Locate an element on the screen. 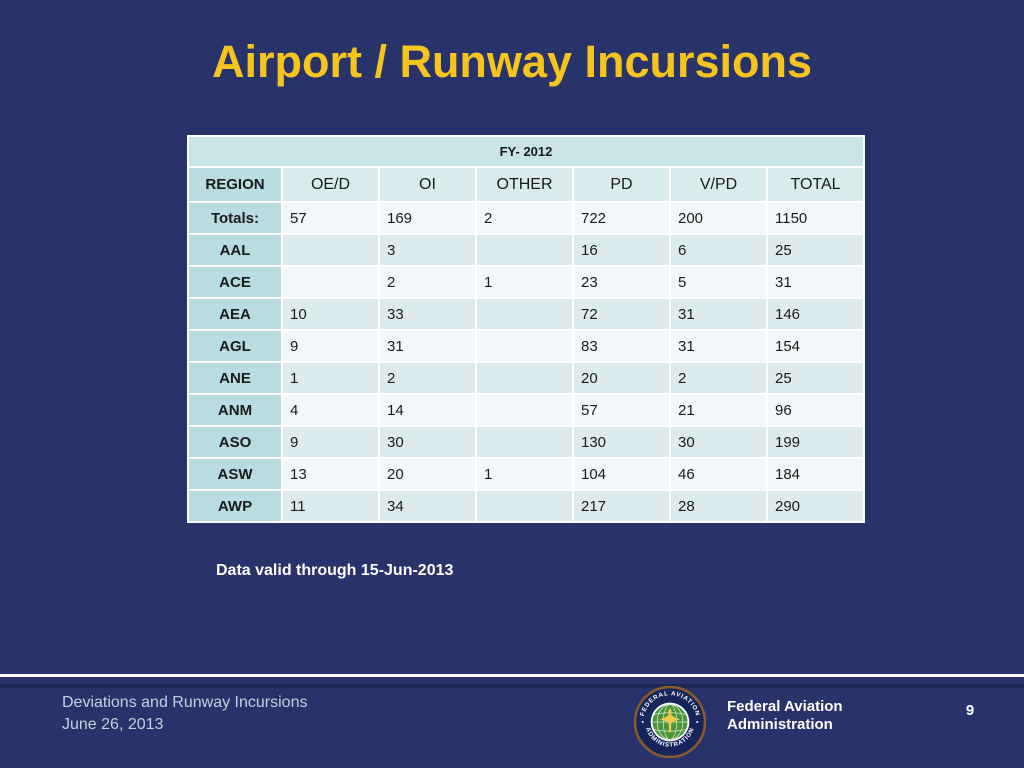 Image resolution: width=1024 pixels, height=768 pixels. table-cell: 1150 is located at coordinates (815, 218).